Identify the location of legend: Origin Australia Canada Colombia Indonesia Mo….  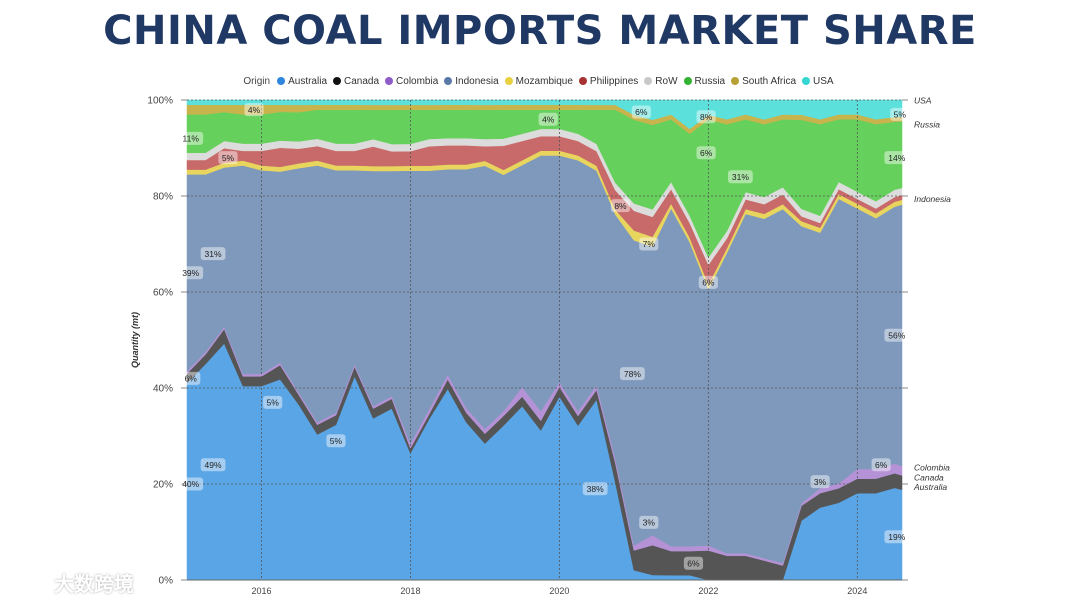
(540, 81).